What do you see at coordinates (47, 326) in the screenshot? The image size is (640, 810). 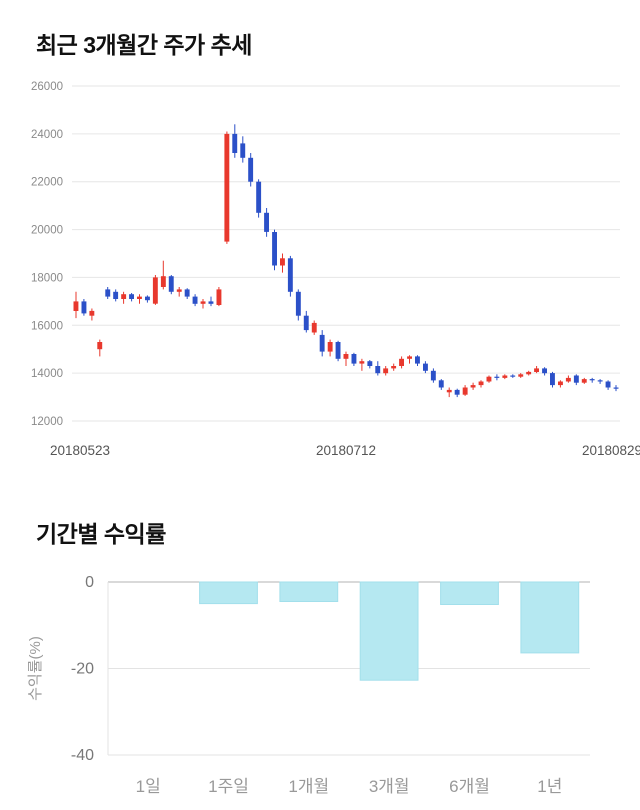 I see `svg-text: 16000` at bounding box center [47, 326].